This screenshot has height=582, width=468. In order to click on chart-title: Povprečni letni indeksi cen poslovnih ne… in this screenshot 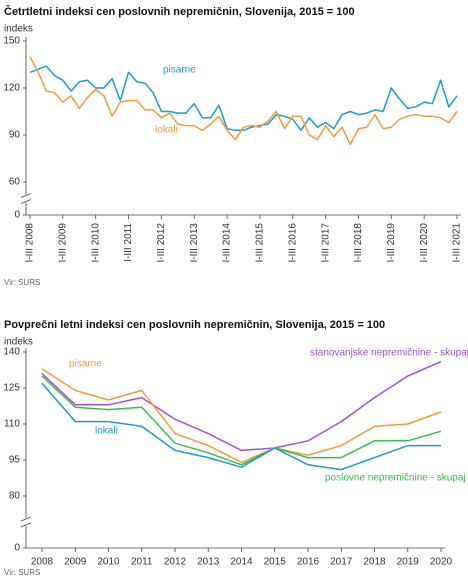, I will do `click(194, 325)`.